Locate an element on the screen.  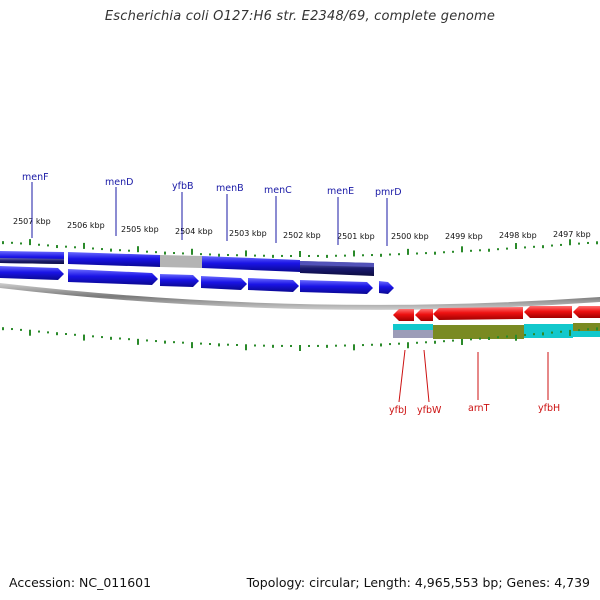
forward-gene-arrows is located at coordinates (197, 280).